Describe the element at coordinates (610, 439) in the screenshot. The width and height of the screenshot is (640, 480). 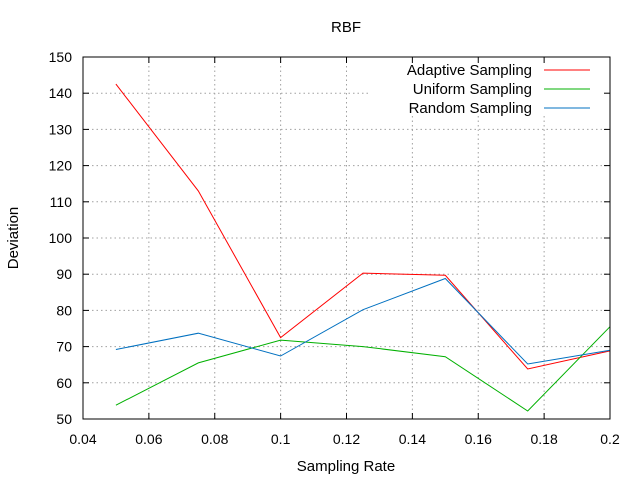
I see `x-tick-label: 0.2` at that location.